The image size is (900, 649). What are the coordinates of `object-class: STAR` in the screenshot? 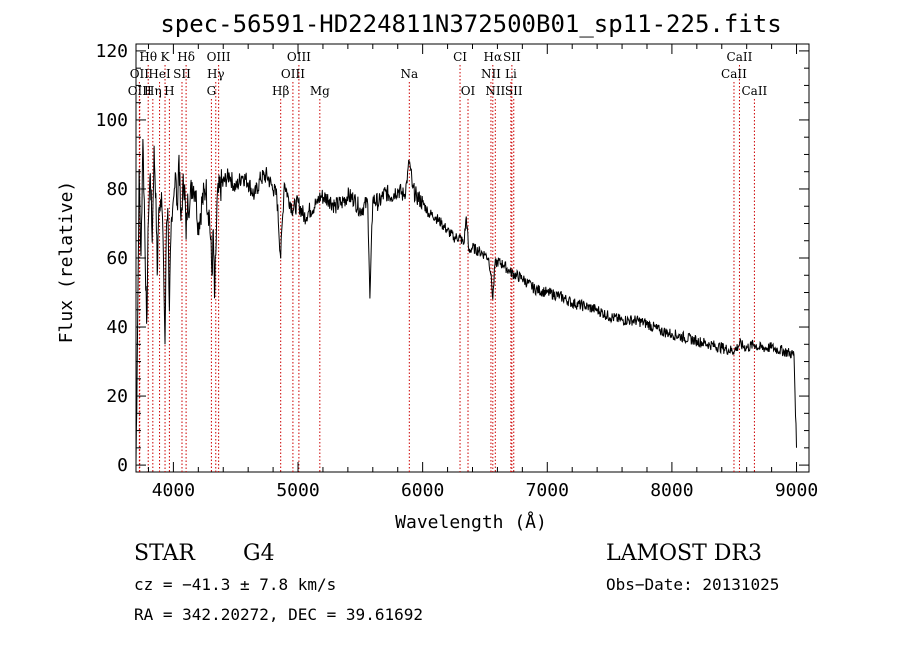 It's located at (165, 553).